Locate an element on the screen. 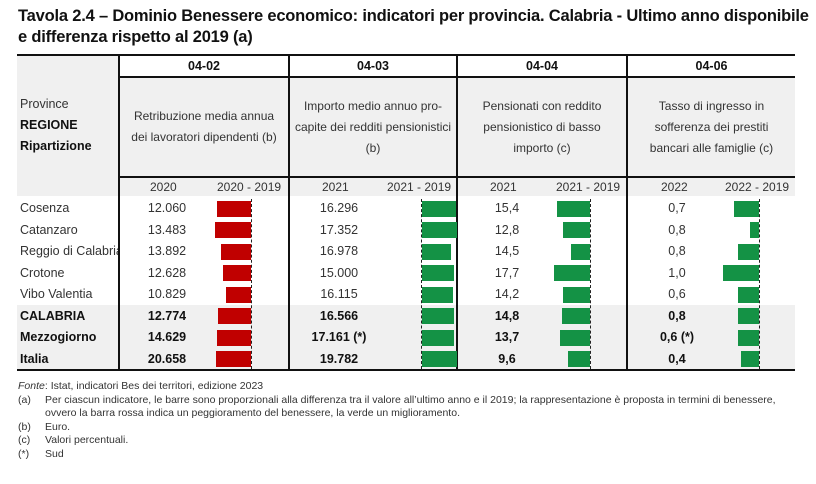 The image size is (816, 484). table-top-border is located at coordinates (406, 55).